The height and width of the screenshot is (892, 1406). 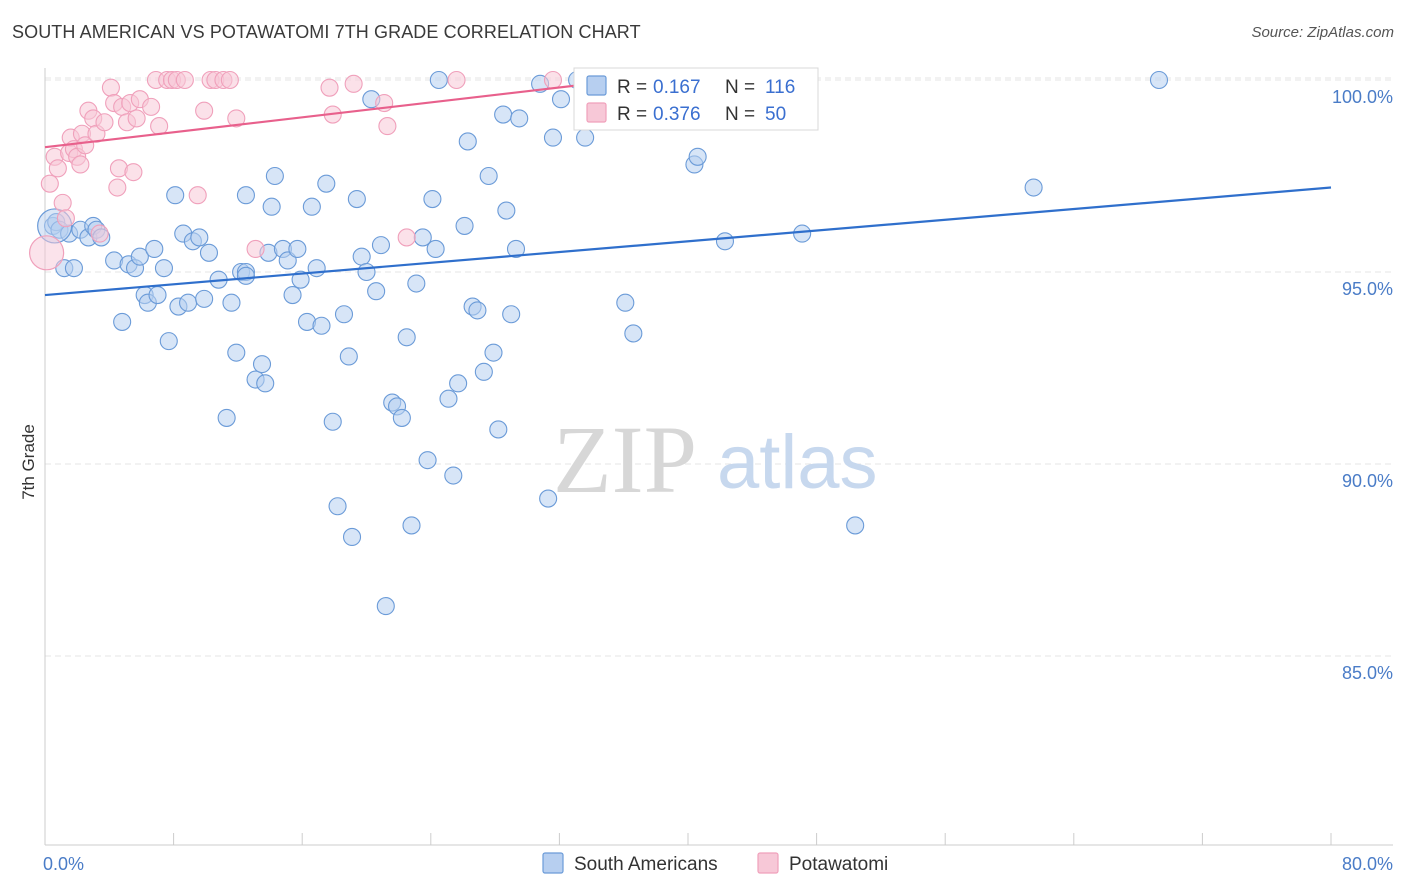 I want to click on y-tick-label: 100.0%, so click(x=1362, y=97).